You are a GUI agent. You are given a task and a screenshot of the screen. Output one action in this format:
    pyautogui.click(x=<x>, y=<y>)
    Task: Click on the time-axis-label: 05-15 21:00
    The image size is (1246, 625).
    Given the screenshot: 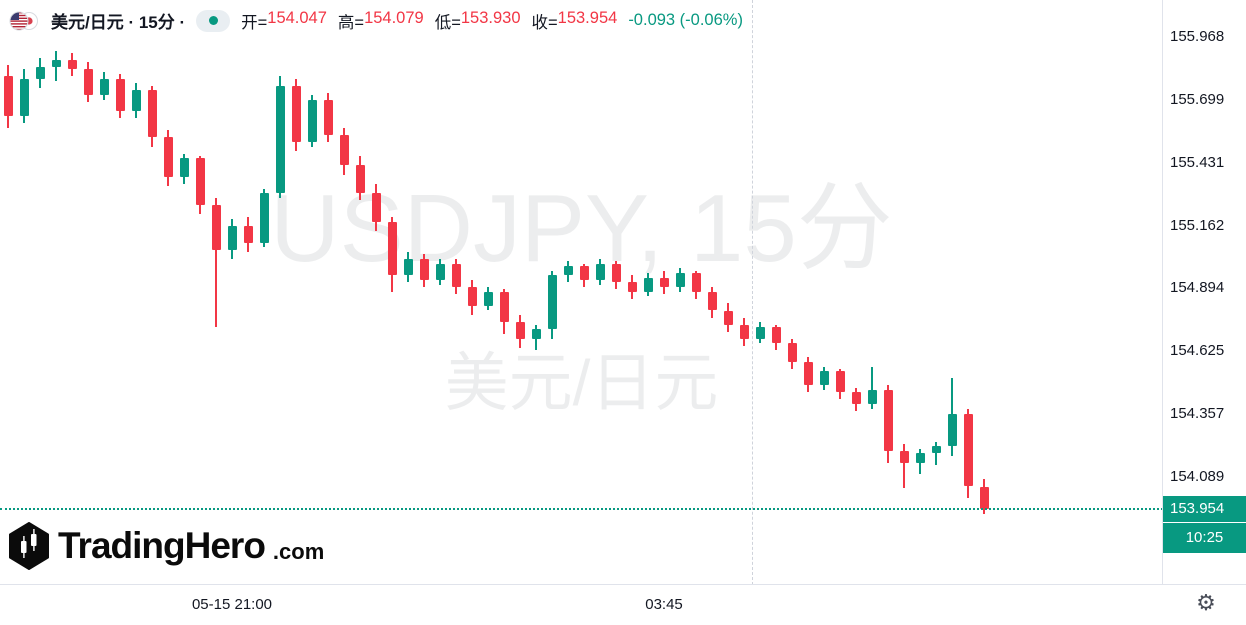 What is the action you would take?
    pyautogui.click(x=232, y=604)
    